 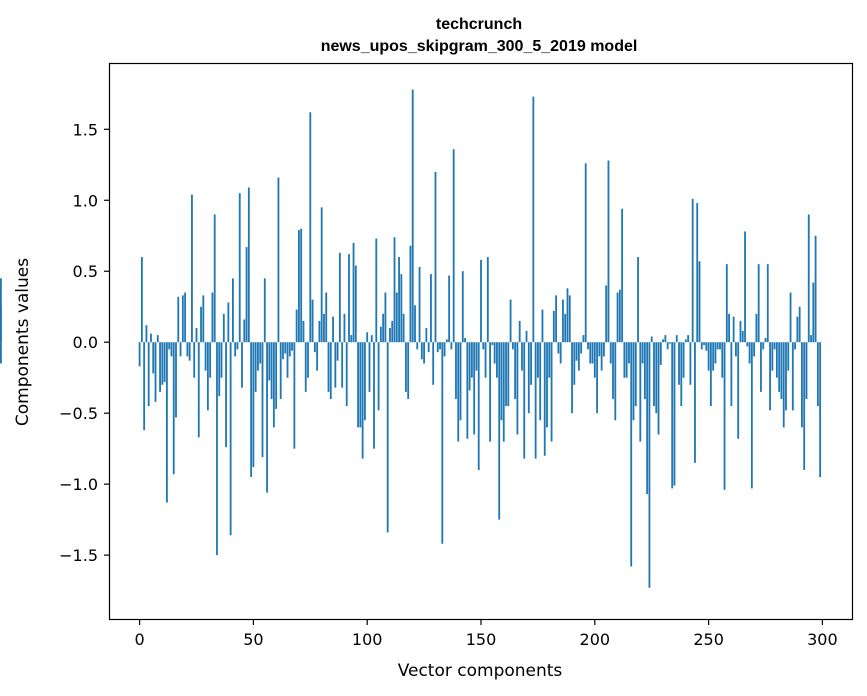 I want to click on y-tick-label: 0.5, so click(x=85, y=271).